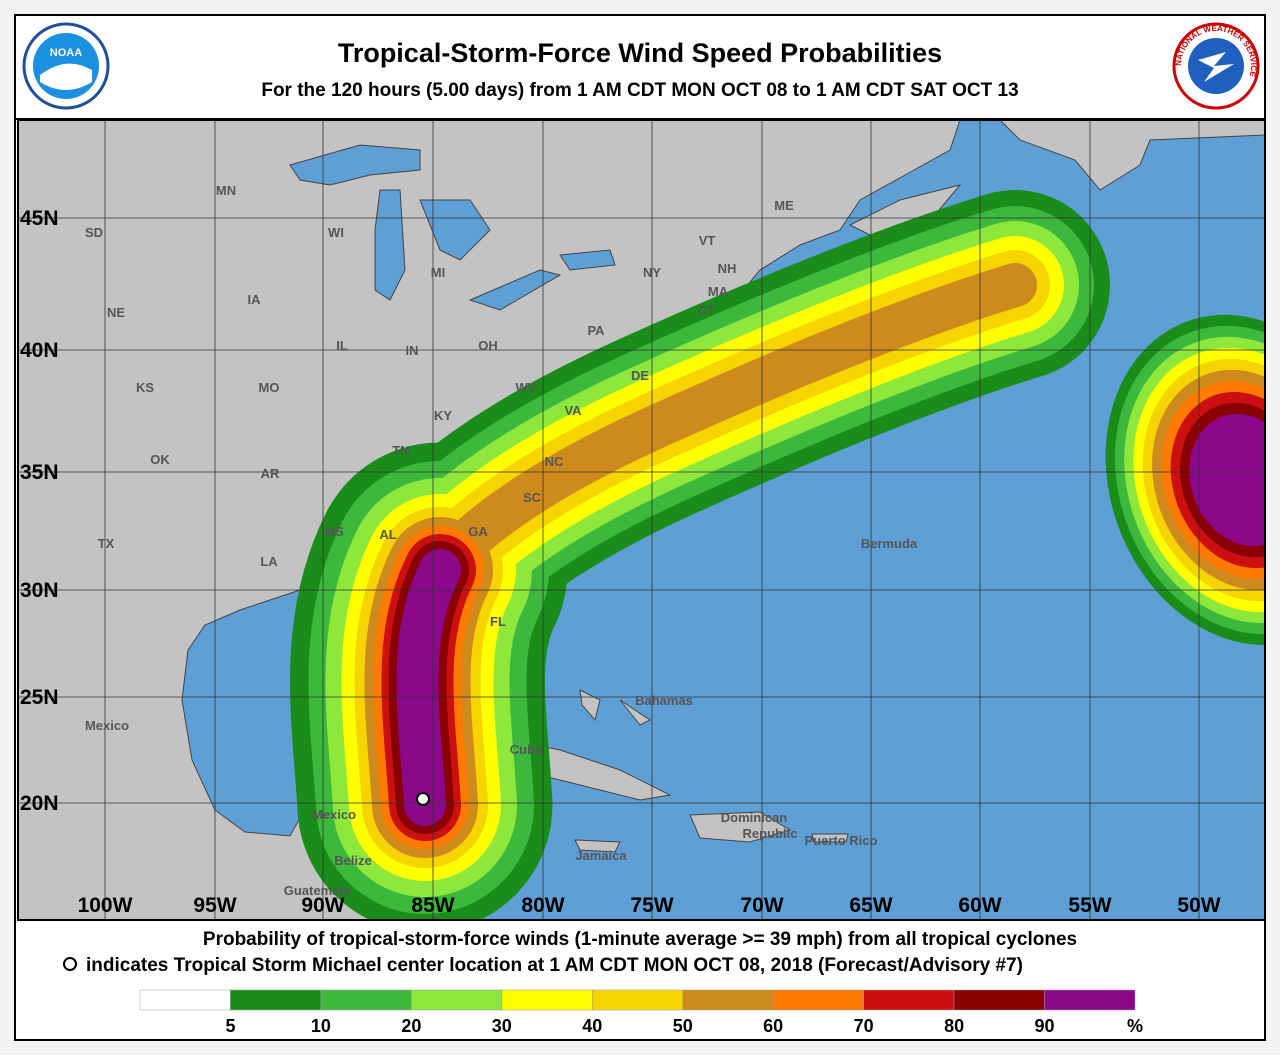 The image size is (1280, 1060). Describe the element at coordinates (542, 905) in the screenshot. I see `lon-label: 80W` at that location.